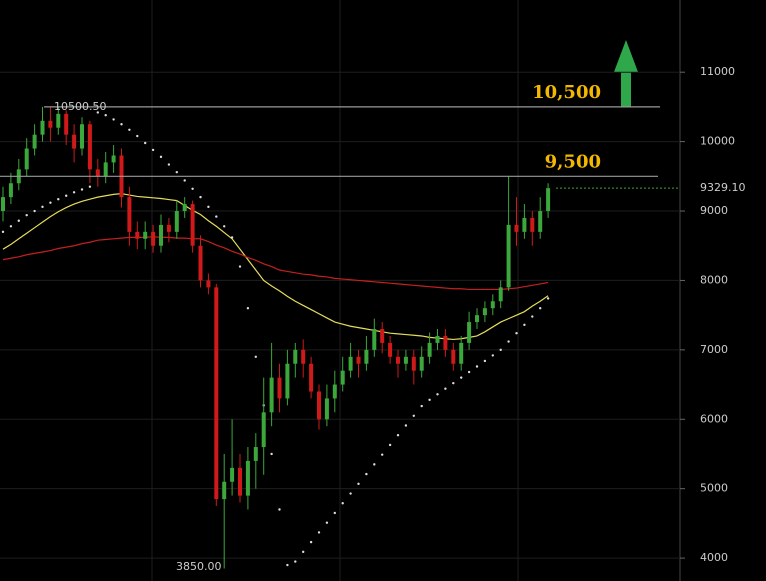  Describe the element at coordinates (80, 106) in the screenshot. I see `high-label: 10500.50` at that location.